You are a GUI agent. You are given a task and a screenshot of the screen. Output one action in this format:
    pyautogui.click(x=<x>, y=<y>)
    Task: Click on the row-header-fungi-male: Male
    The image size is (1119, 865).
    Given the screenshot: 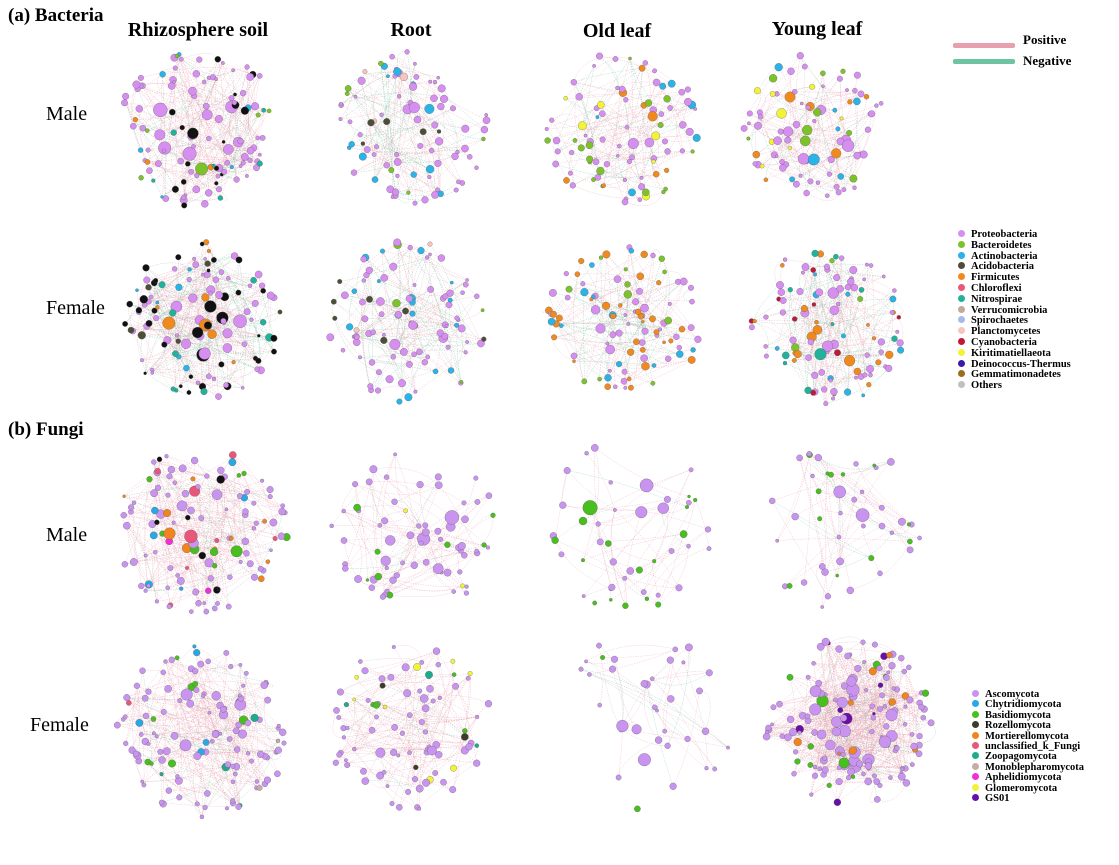 What is the action you would take?
    pyautogui.click(x=67, y=535)
    